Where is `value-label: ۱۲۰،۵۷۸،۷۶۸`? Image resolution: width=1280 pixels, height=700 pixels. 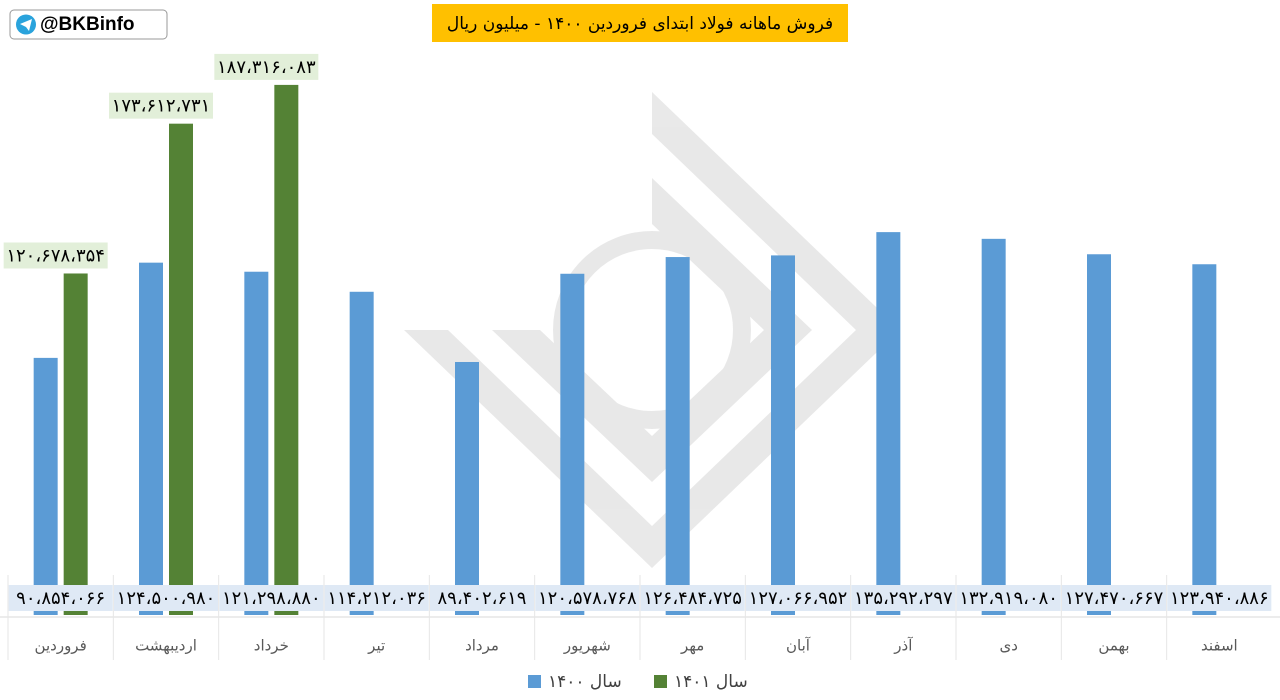
value-label: ۱۲۰،۵۷۸،۷۶۸ is located at coordinates (587, 598).